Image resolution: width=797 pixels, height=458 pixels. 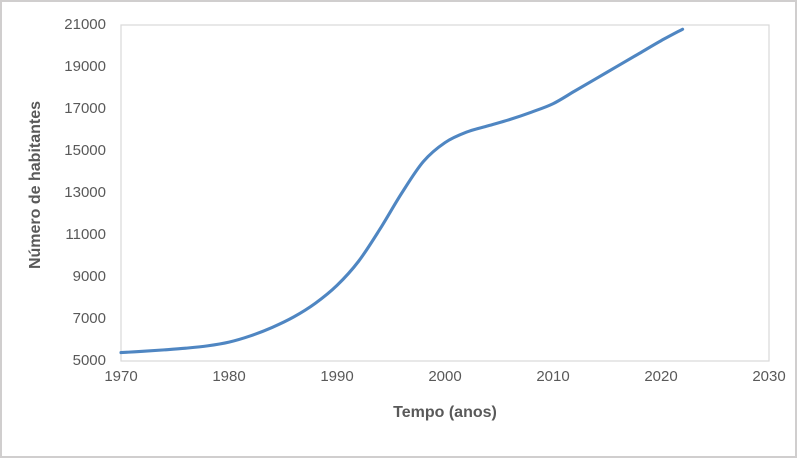 What do you see at coordinates (229, 376) in the screenshot?
I see `x-tick-label: 1980` at bounding box center [229, 376].